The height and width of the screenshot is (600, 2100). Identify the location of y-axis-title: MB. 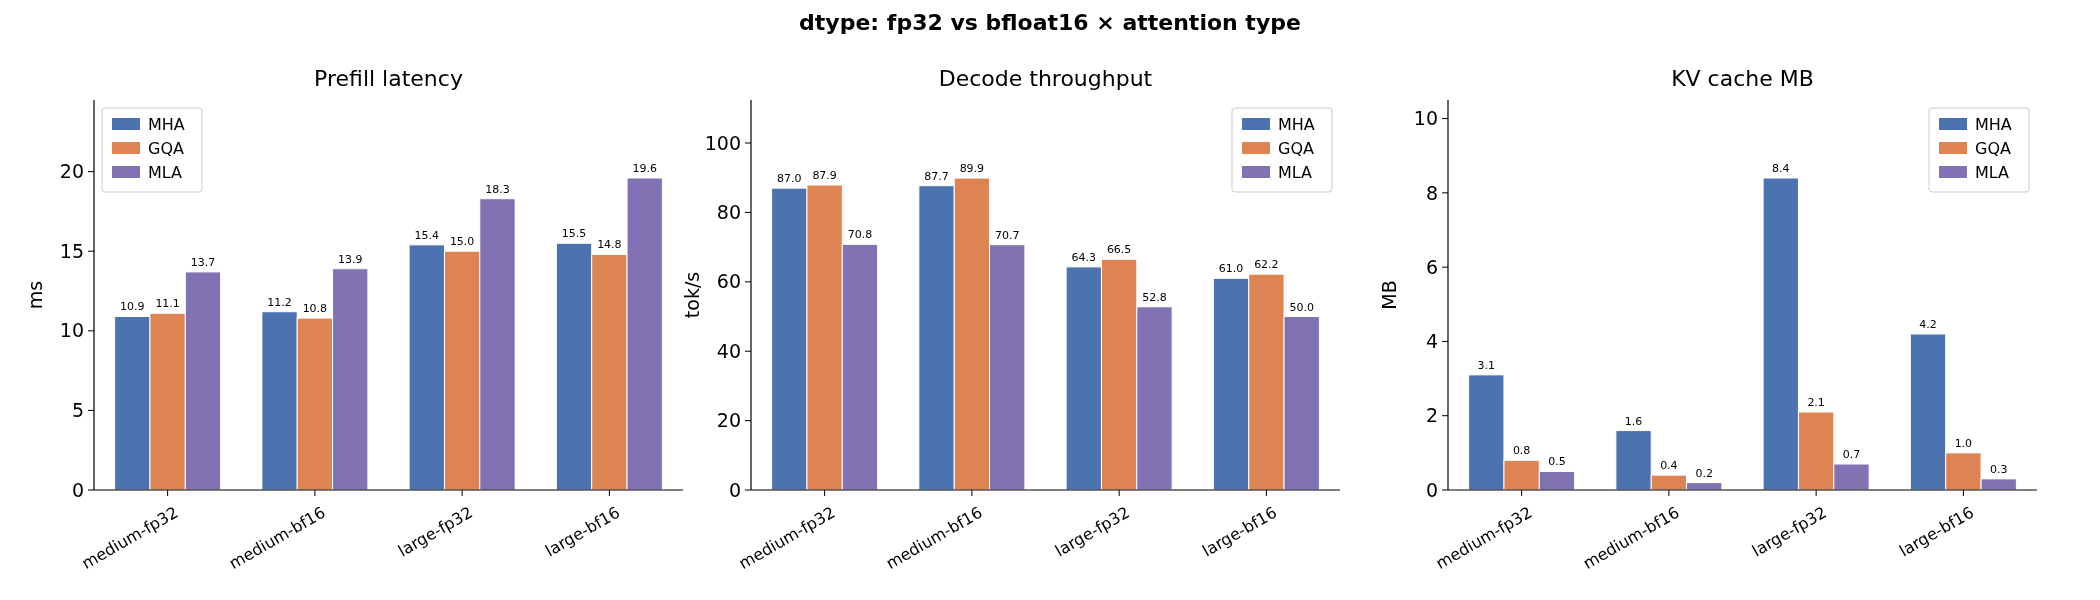
(1389, 295).